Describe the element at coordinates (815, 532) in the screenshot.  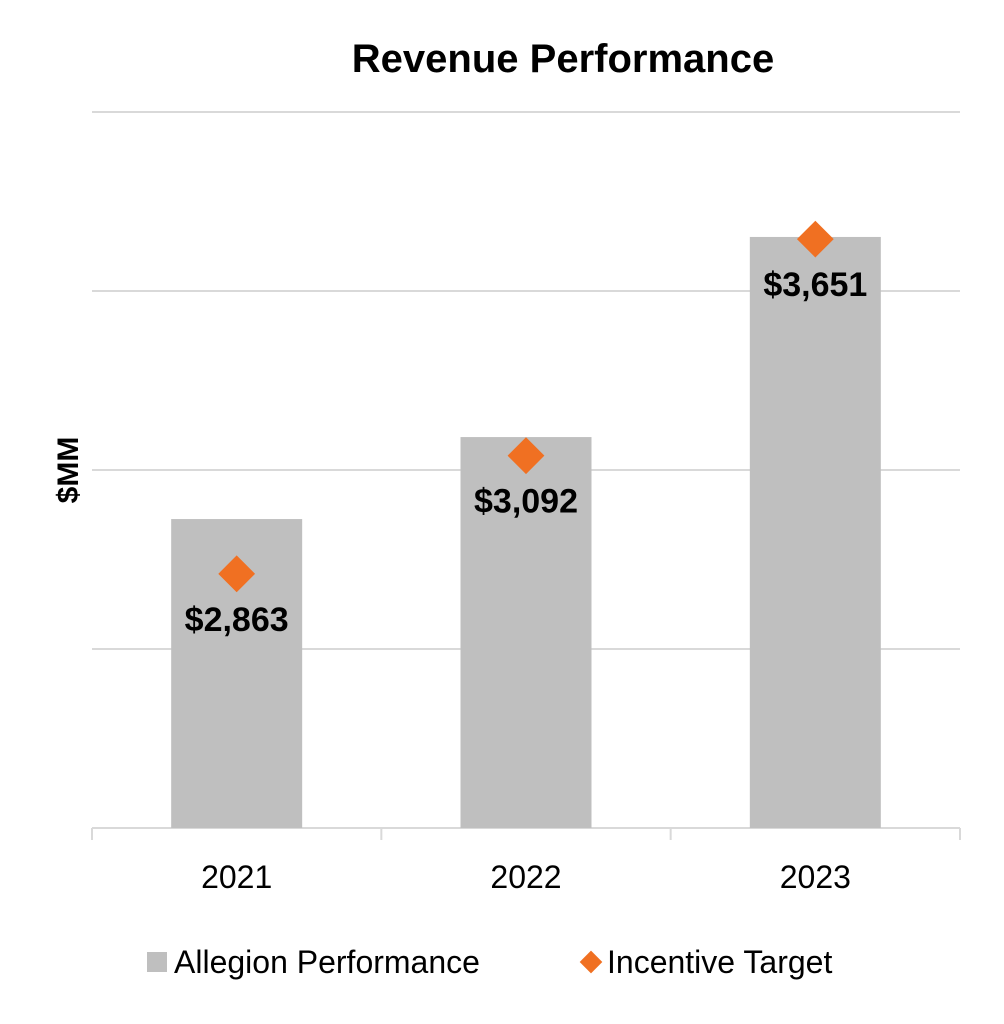
I see `bar-2023` at that location.